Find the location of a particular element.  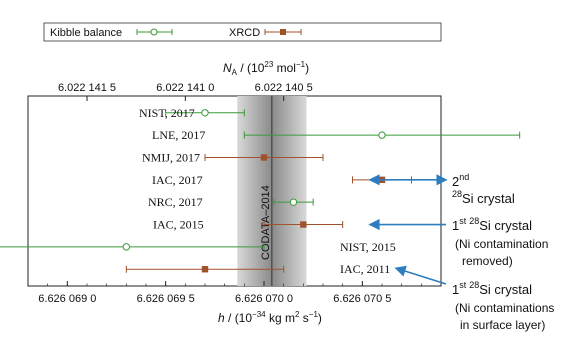

data-point-0: NIST, 2017 is located at coordinates (192, 113).